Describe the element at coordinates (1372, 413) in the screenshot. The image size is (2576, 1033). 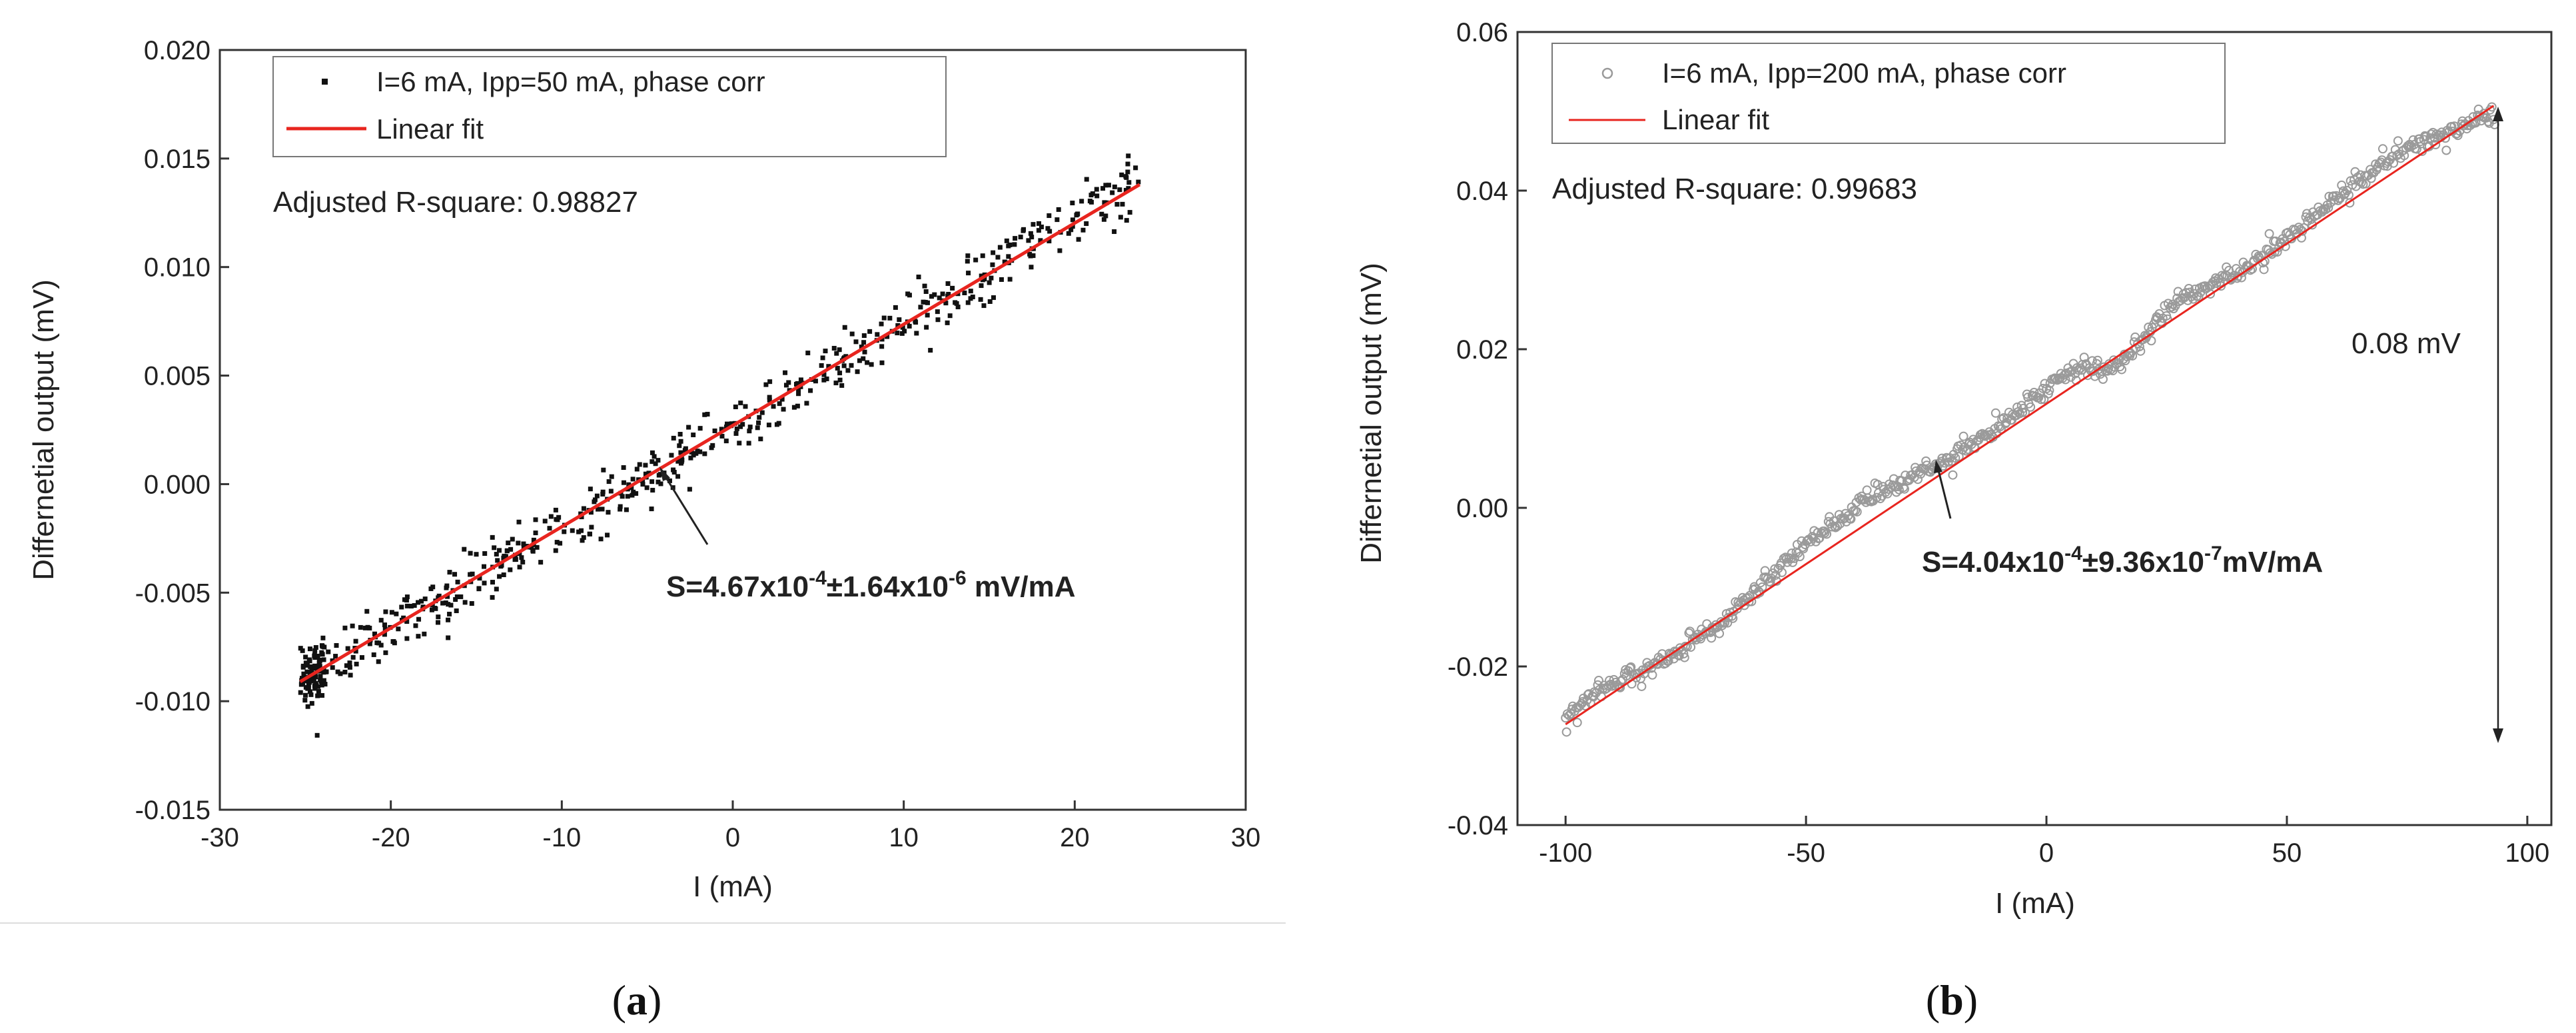
I see `panel-b-y-axis-label: Differnetial output (mV)` at that location.